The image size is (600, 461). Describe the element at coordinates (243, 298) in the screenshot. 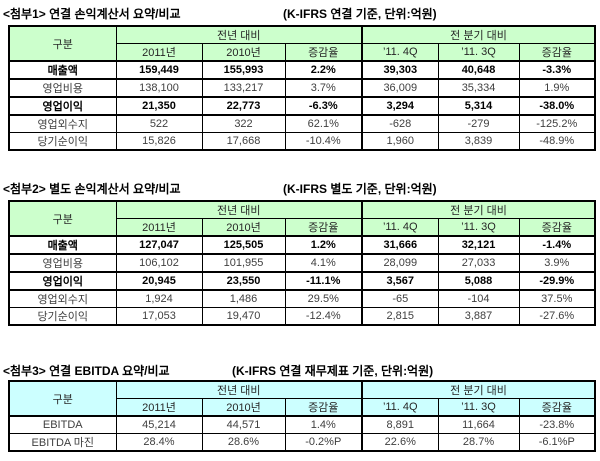

I see `data-cell: 1,486` at that location.